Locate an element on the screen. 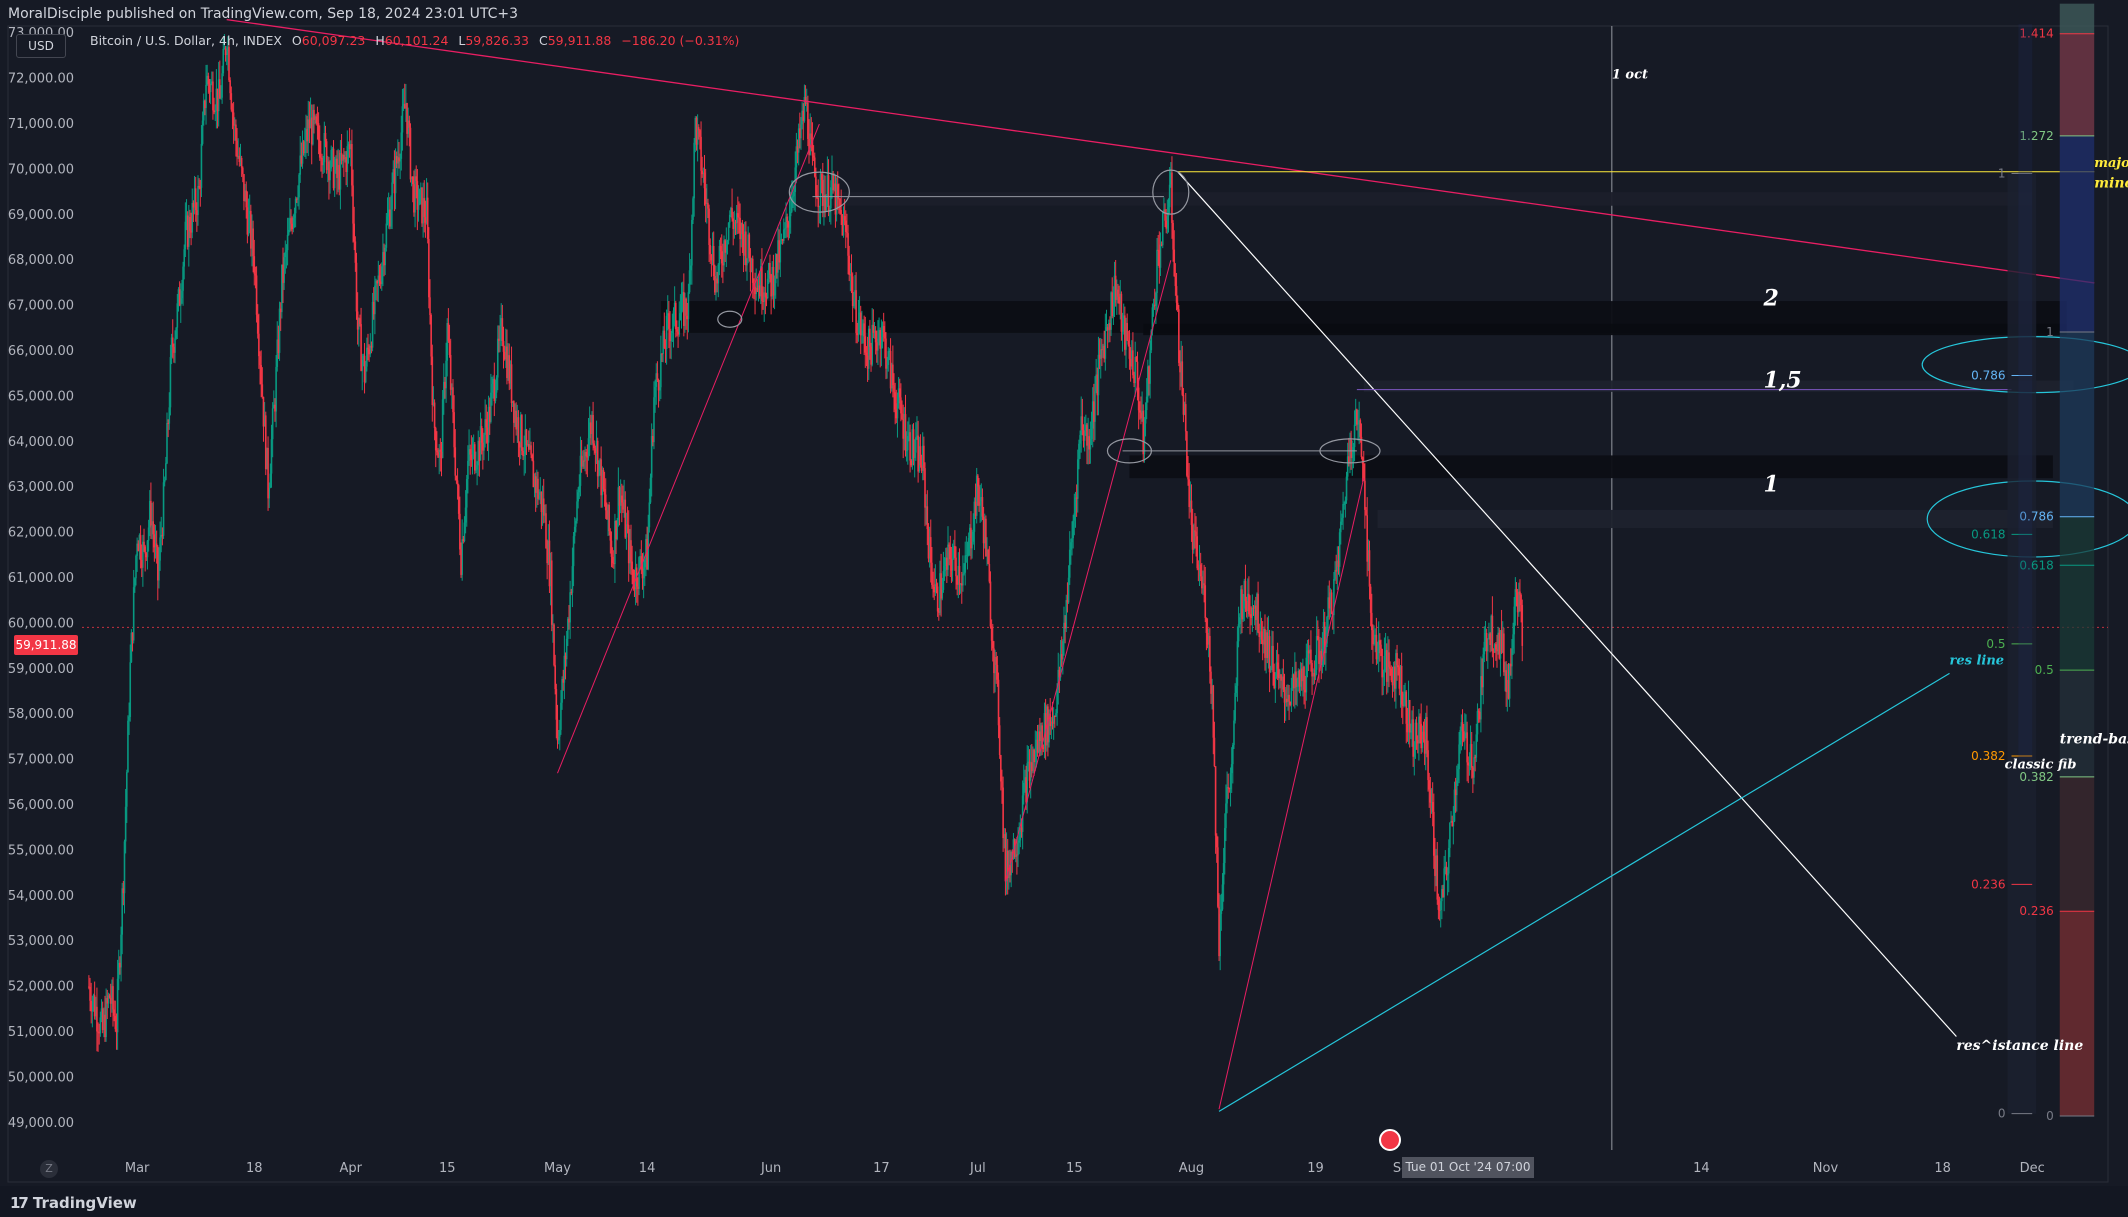  zoom-button: Z is located at coordinates (49, 1169).